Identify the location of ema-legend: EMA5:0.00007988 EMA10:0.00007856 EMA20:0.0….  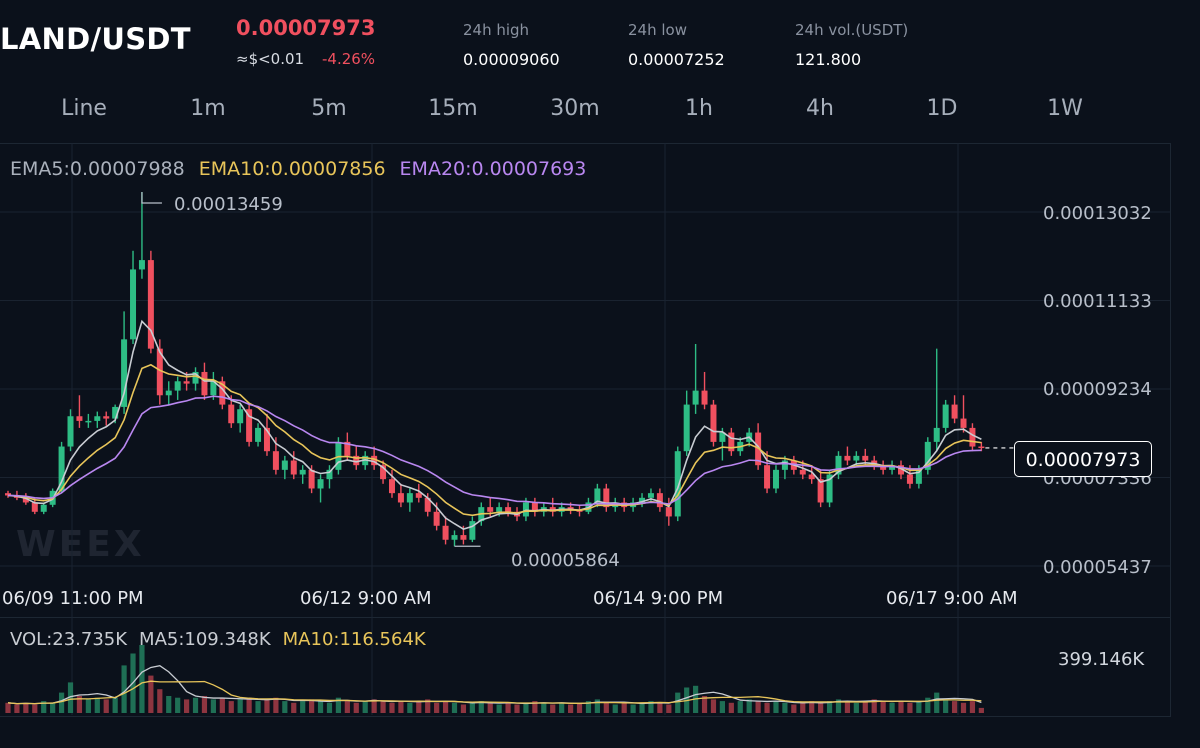
(305, 169).